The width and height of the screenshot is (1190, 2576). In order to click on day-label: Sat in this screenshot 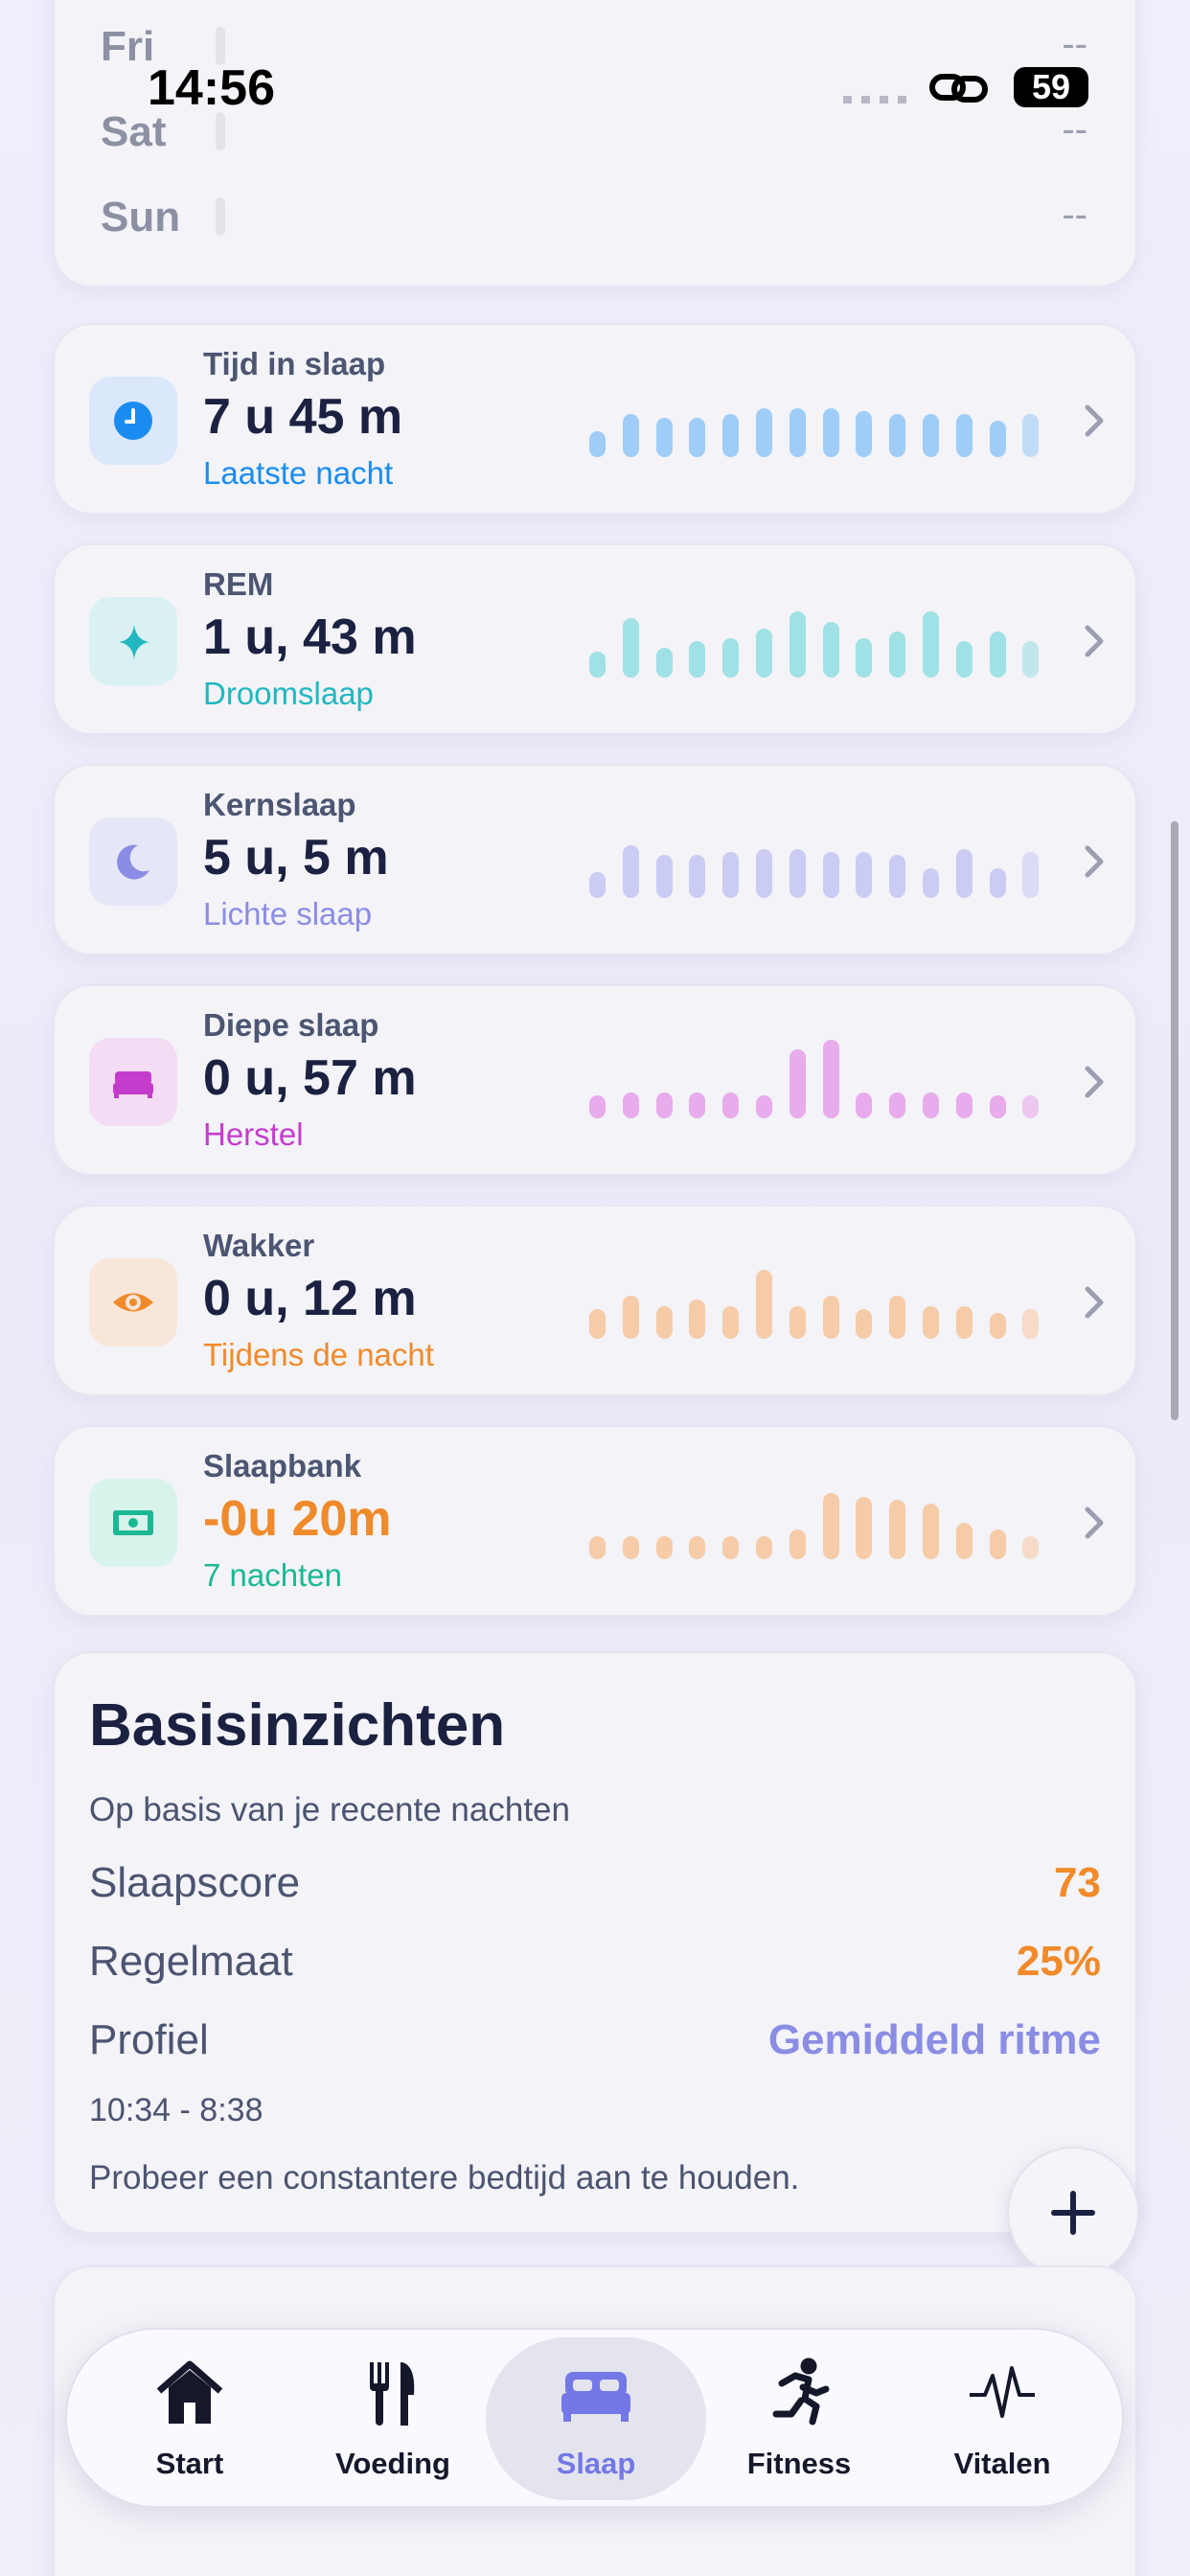, I will do `click(134, 131)`.